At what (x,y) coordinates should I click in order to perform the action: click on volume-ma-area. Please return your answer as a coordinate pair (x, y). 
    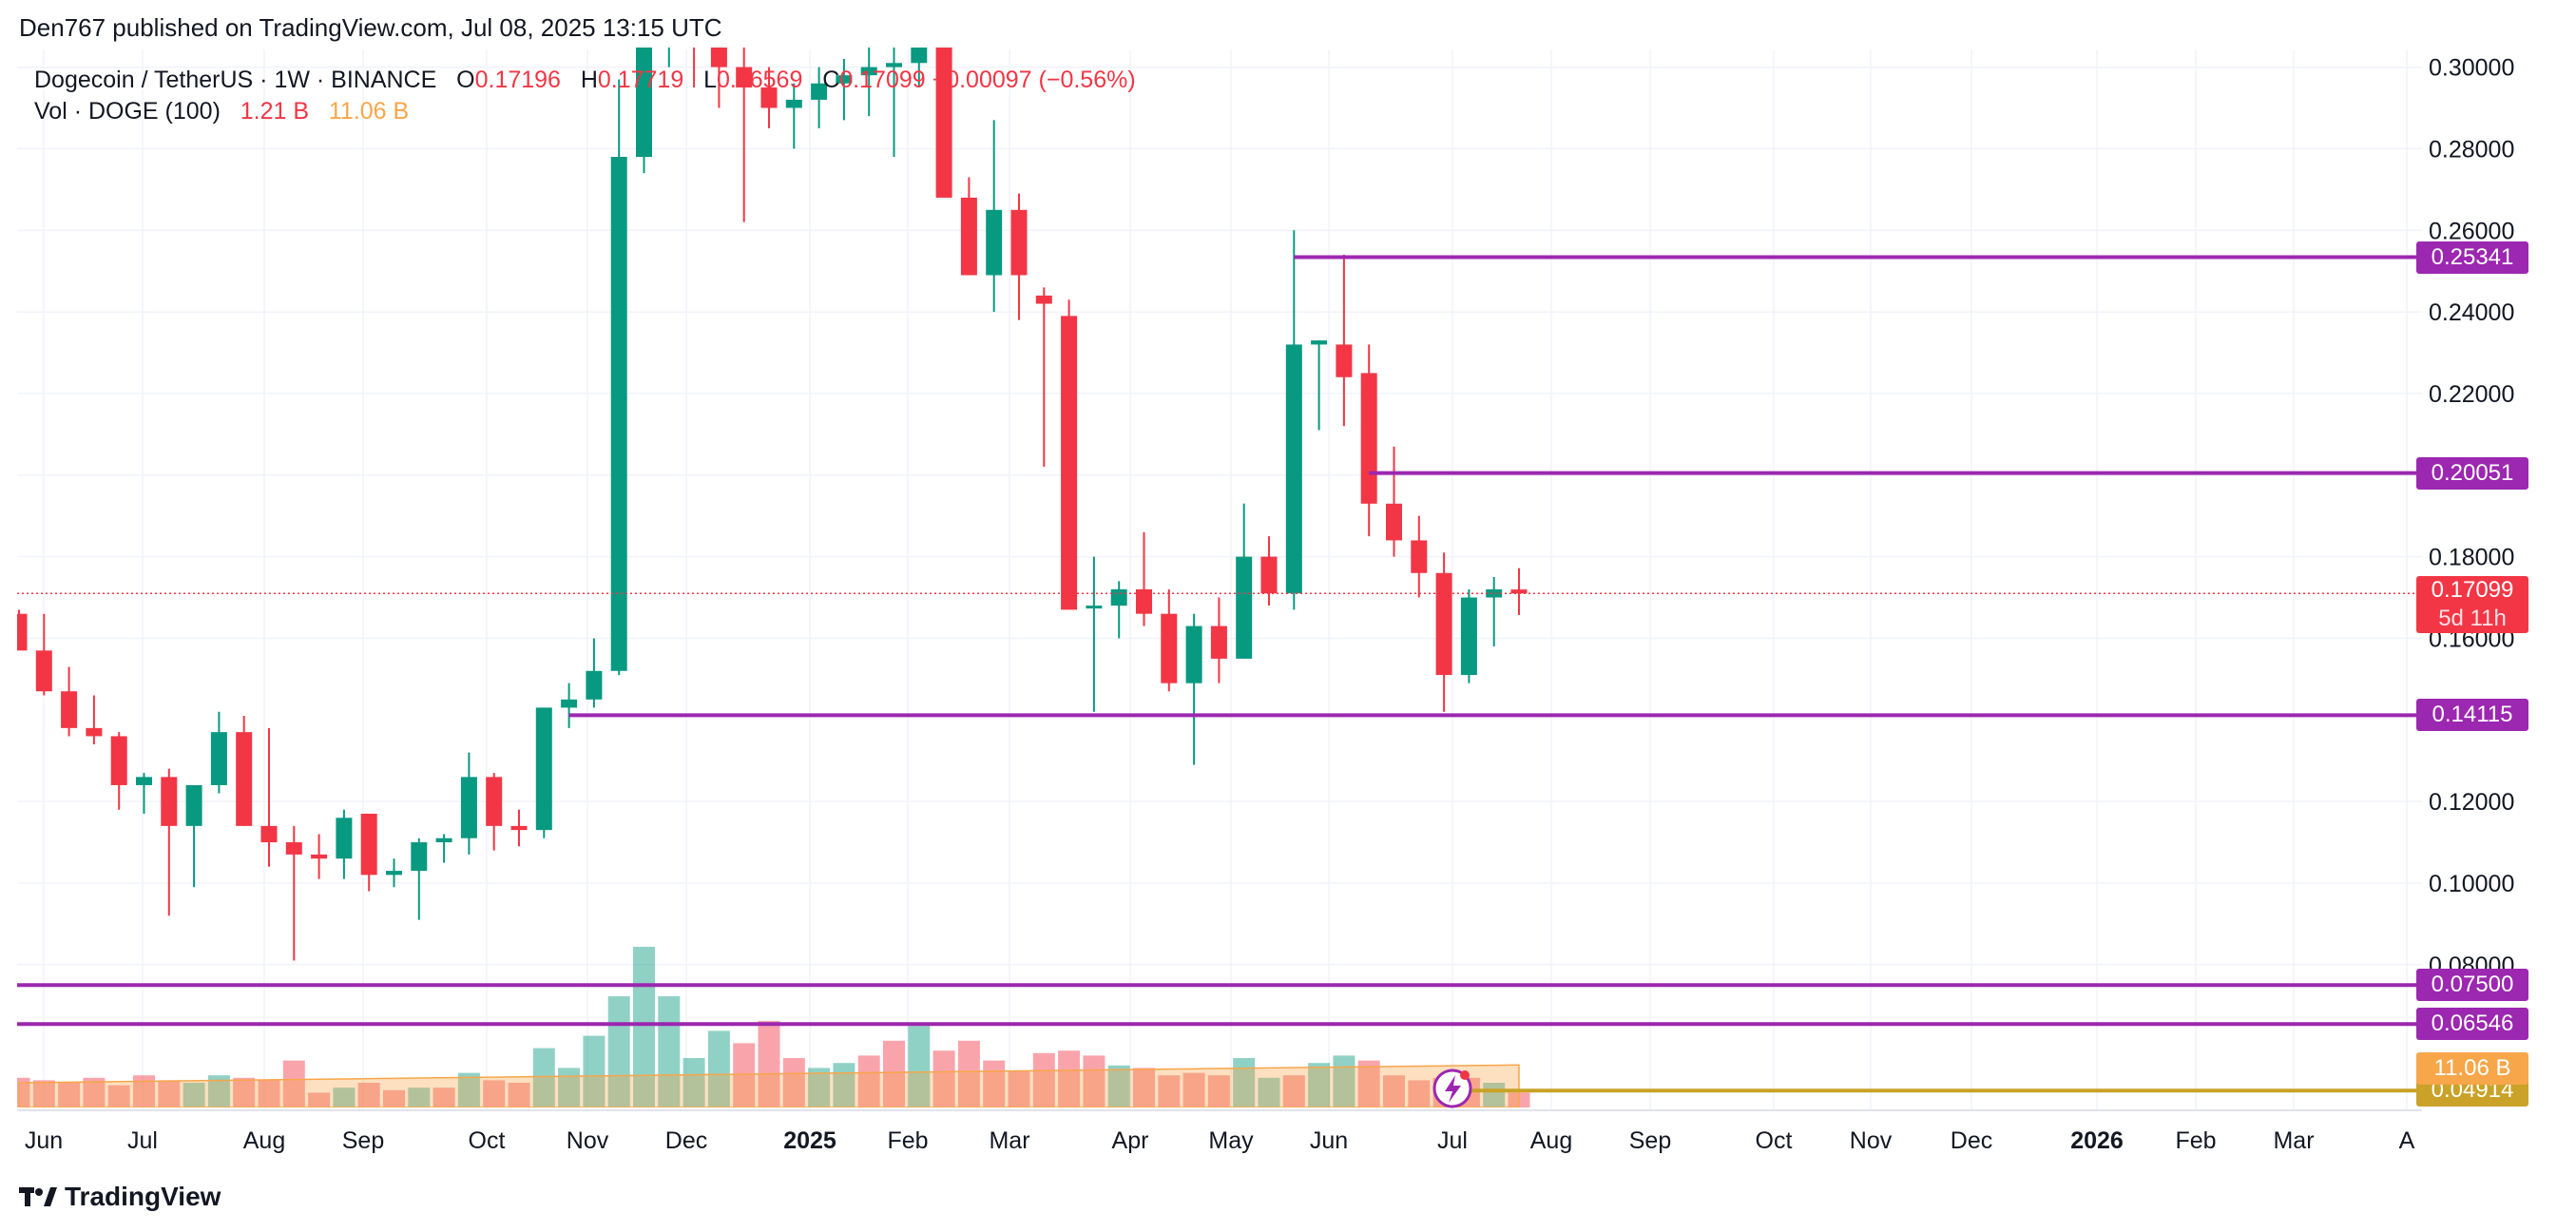
    Looking at the image, I should click on (769, 1085).